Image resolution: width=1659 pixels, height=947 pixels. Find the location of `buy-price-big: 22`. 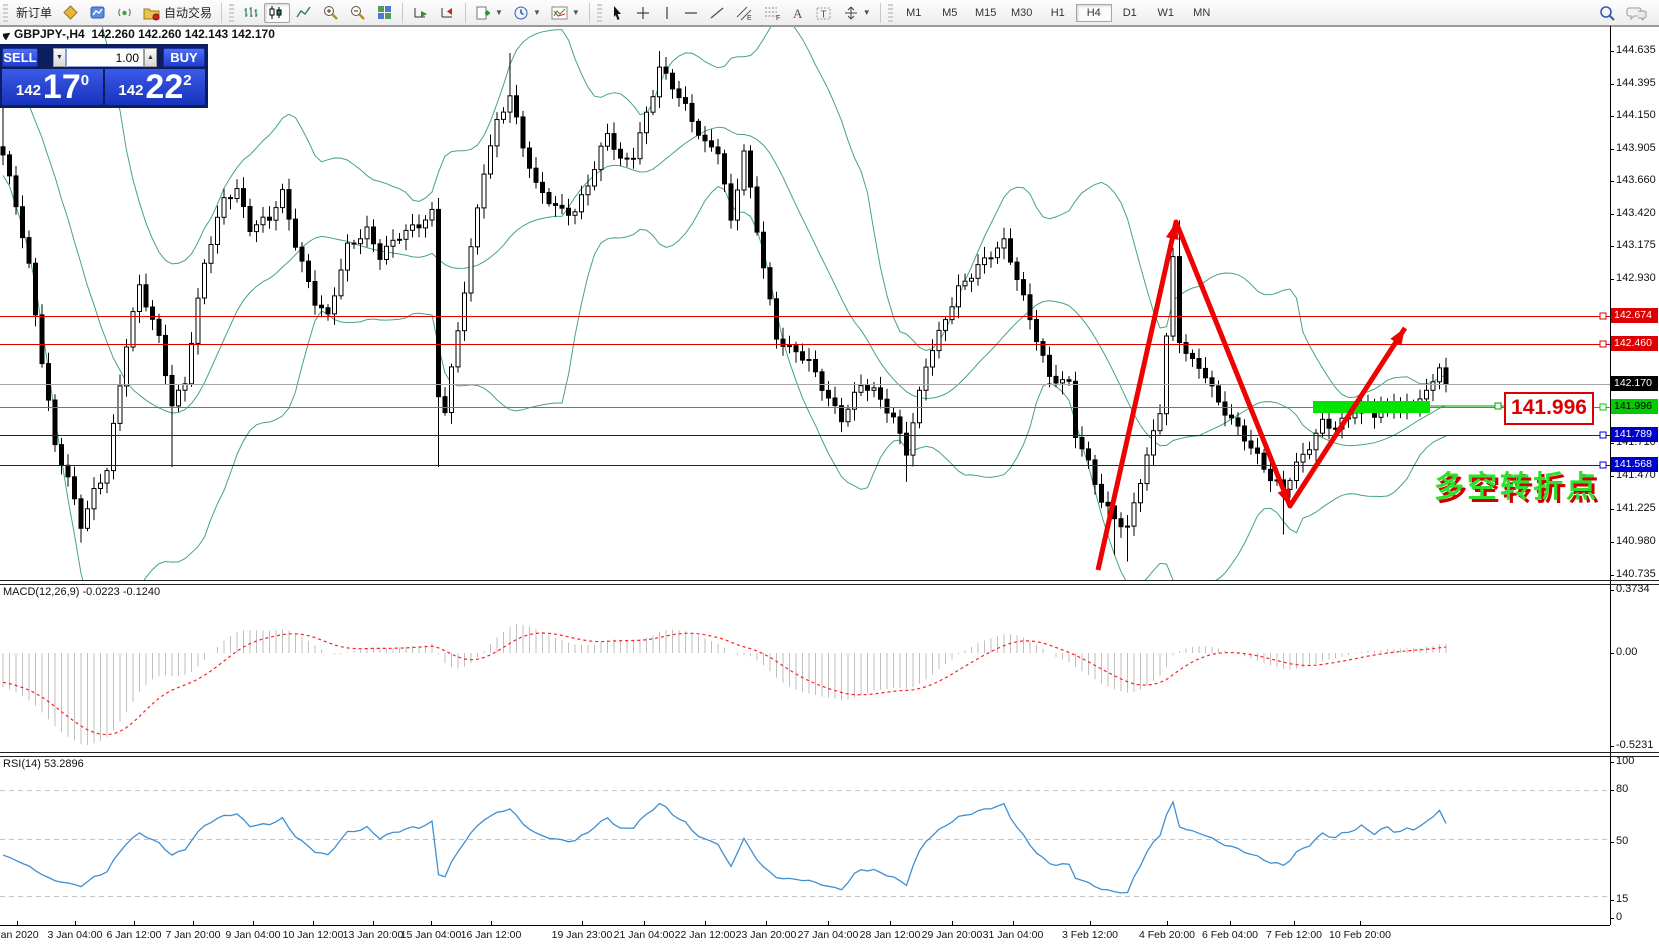

buy-price-big: 22 is located at coordinates (164, 87).